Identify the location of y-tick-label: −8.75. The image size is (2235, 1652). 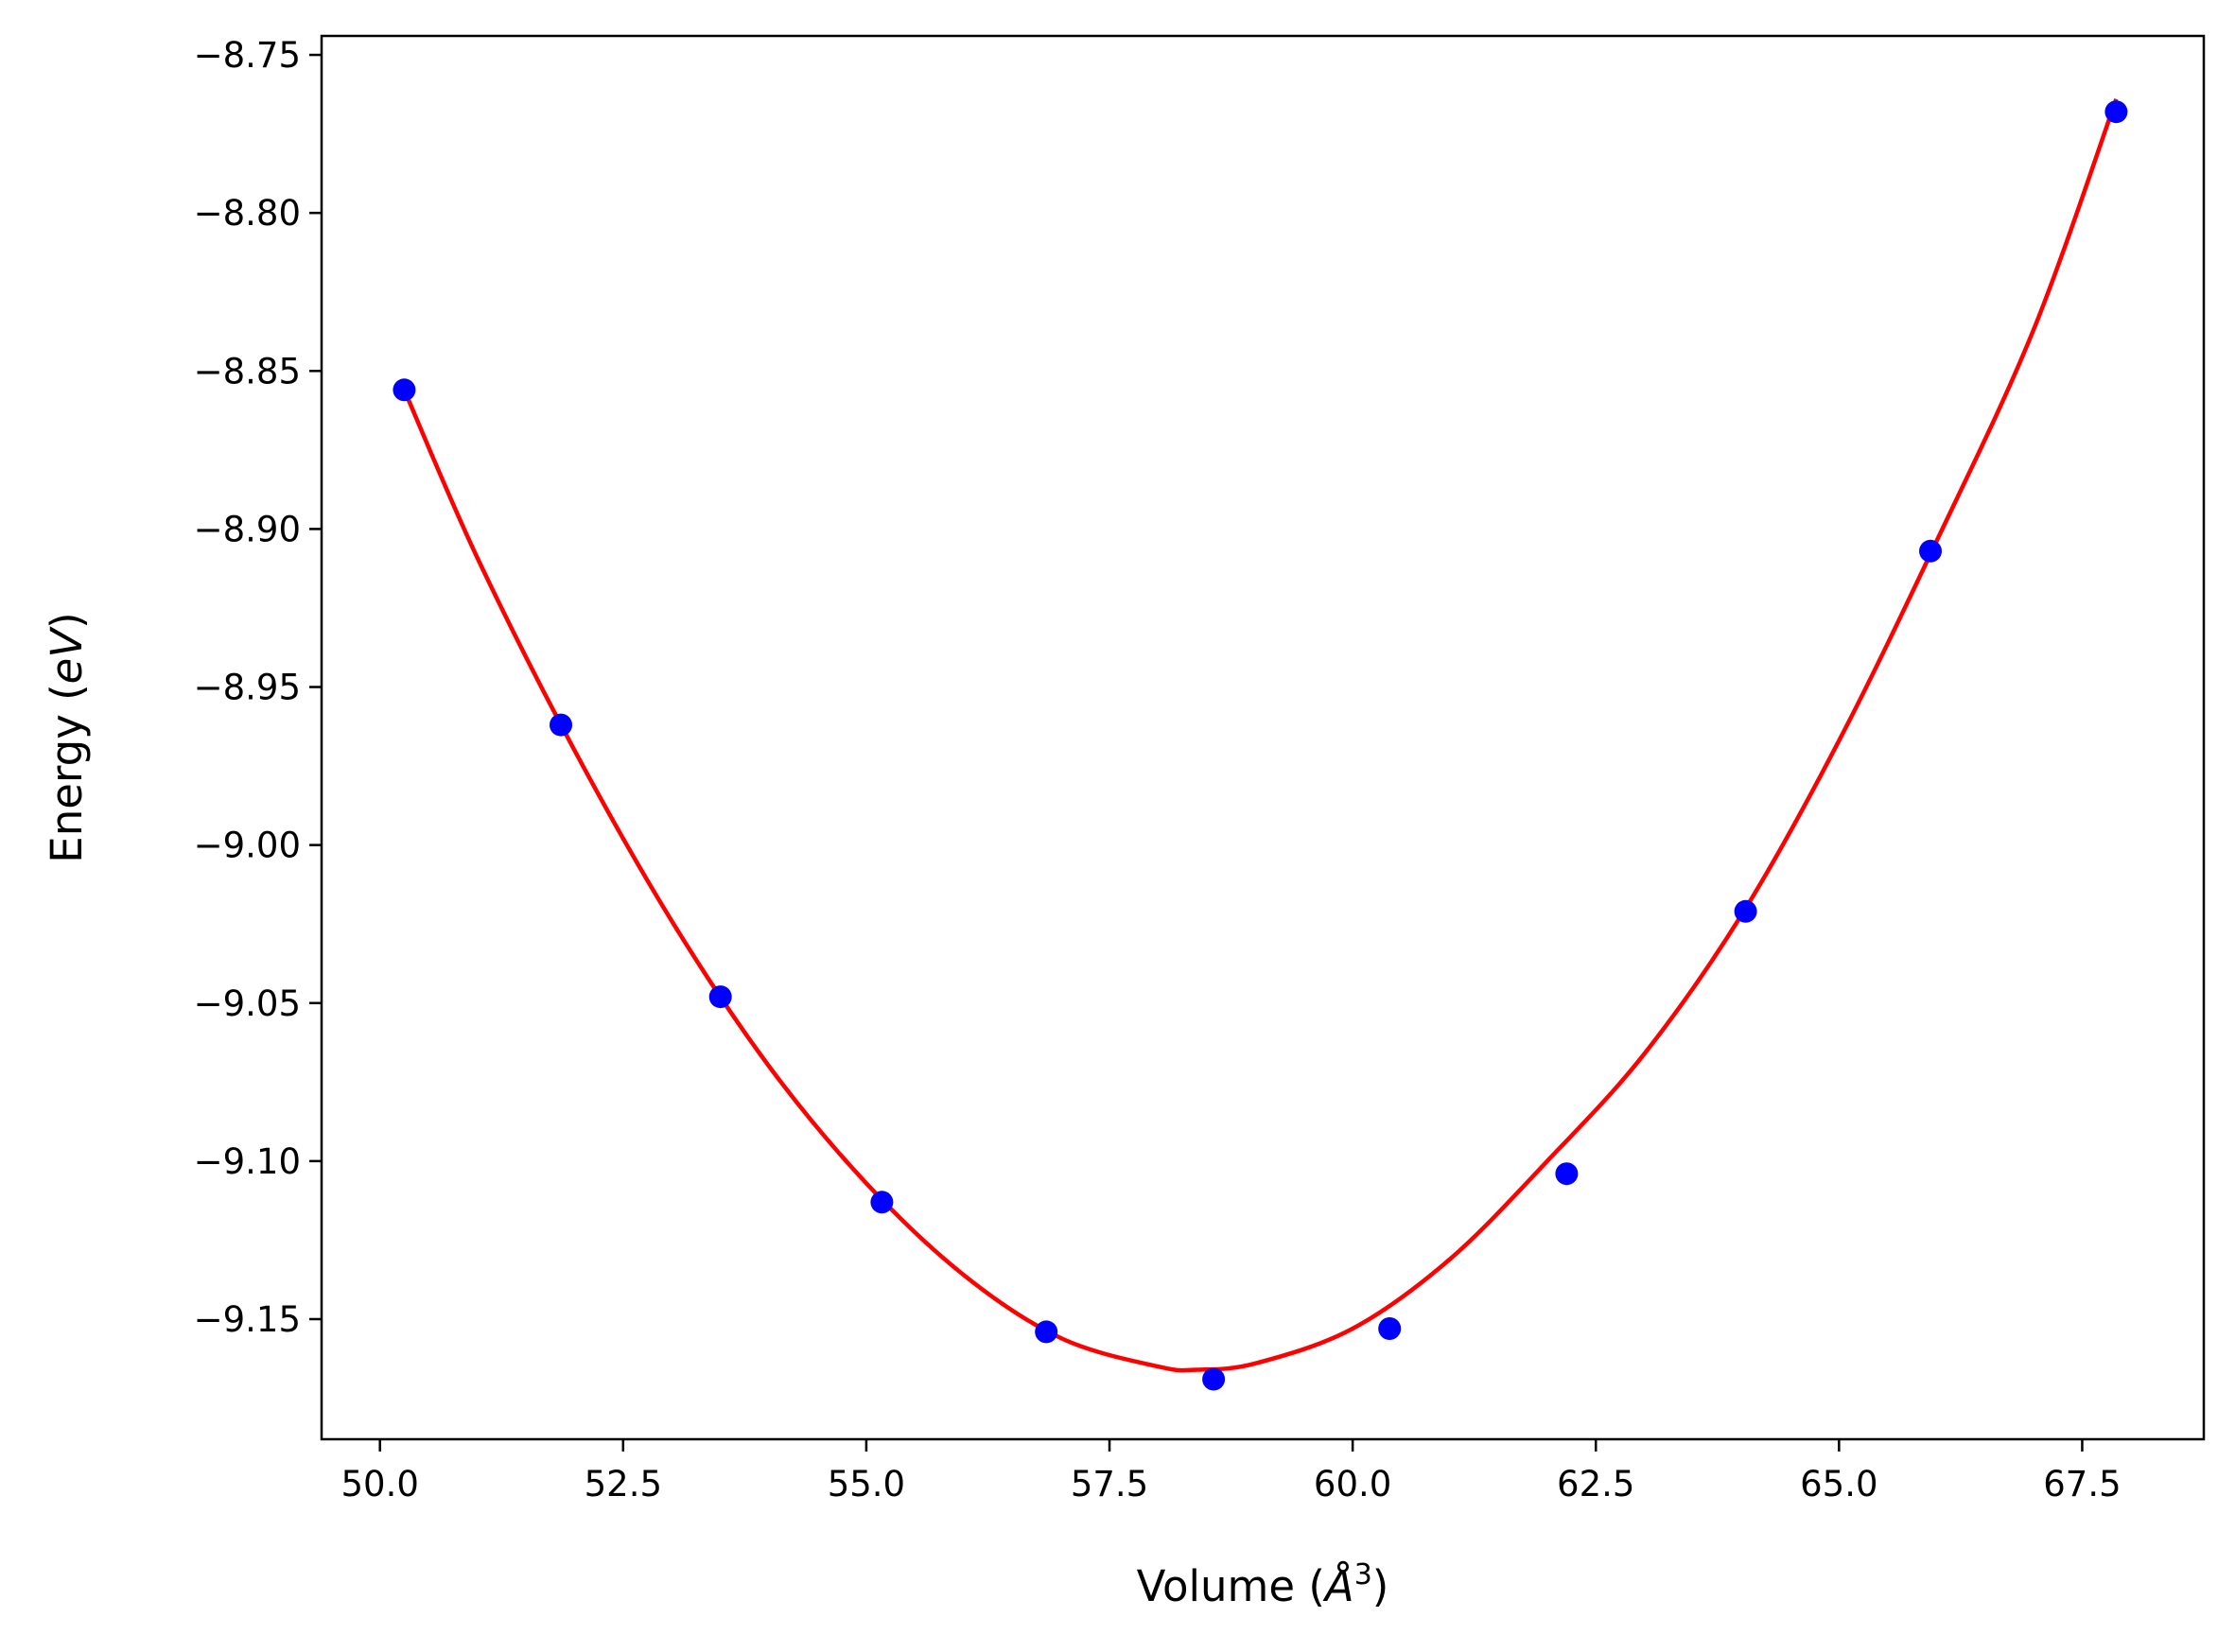
(247, 55).